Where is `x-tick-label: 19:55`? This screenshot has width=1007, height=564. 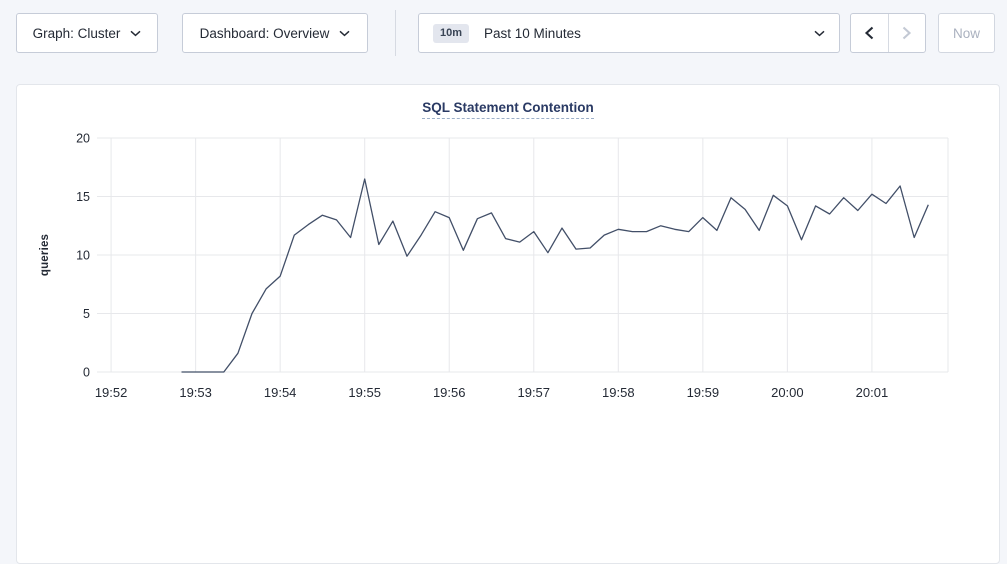 x-tick-label: 19:55 is located at coordinates (364, 392).